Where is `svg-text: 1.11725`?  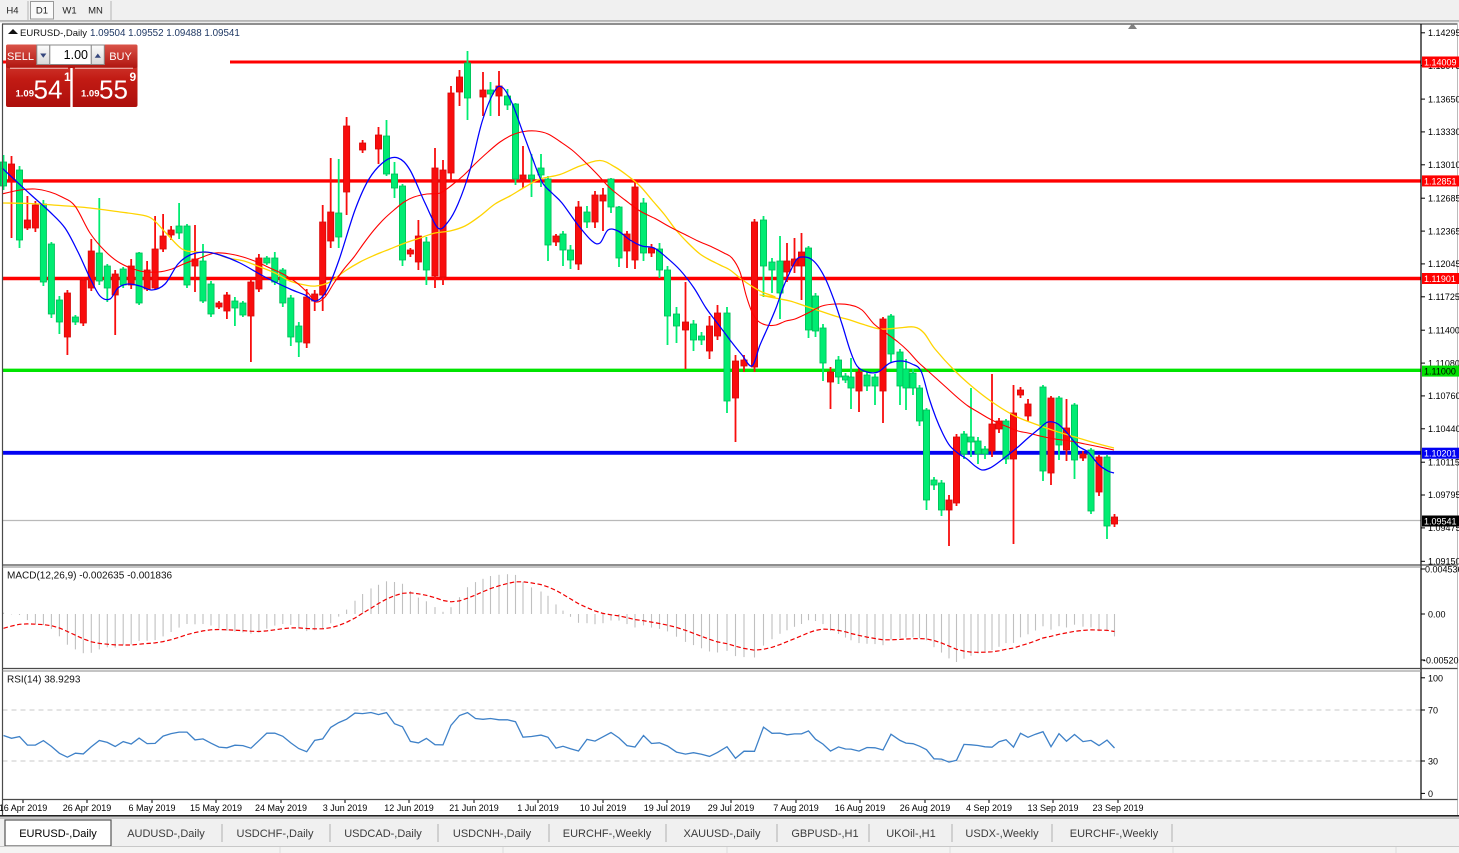 svg-text: 1.11725 is located at coordinates (1443, 297).